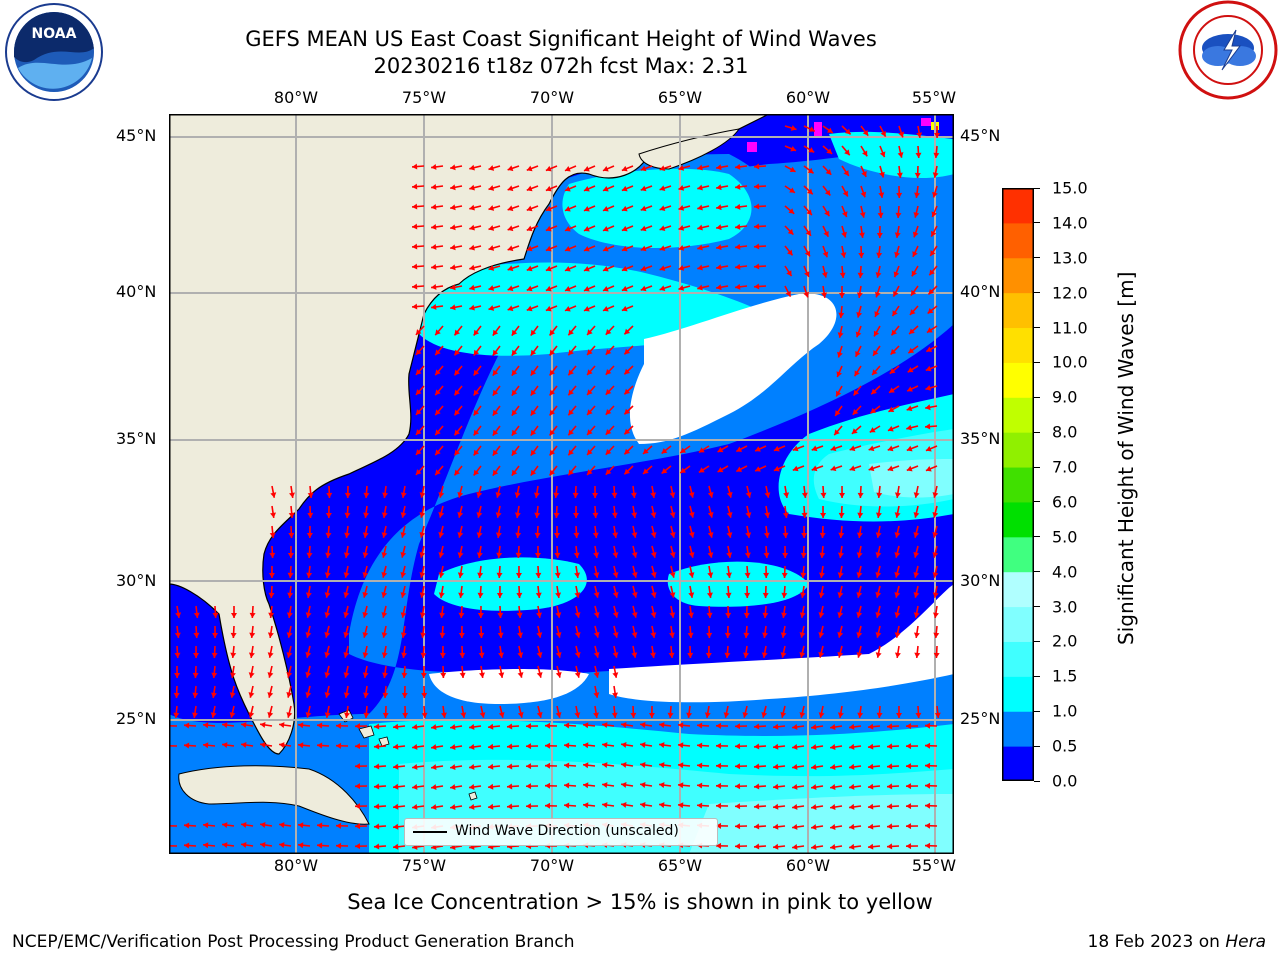  I want to click on colorbar-tick-label: 0.5, so click(1065, 746).